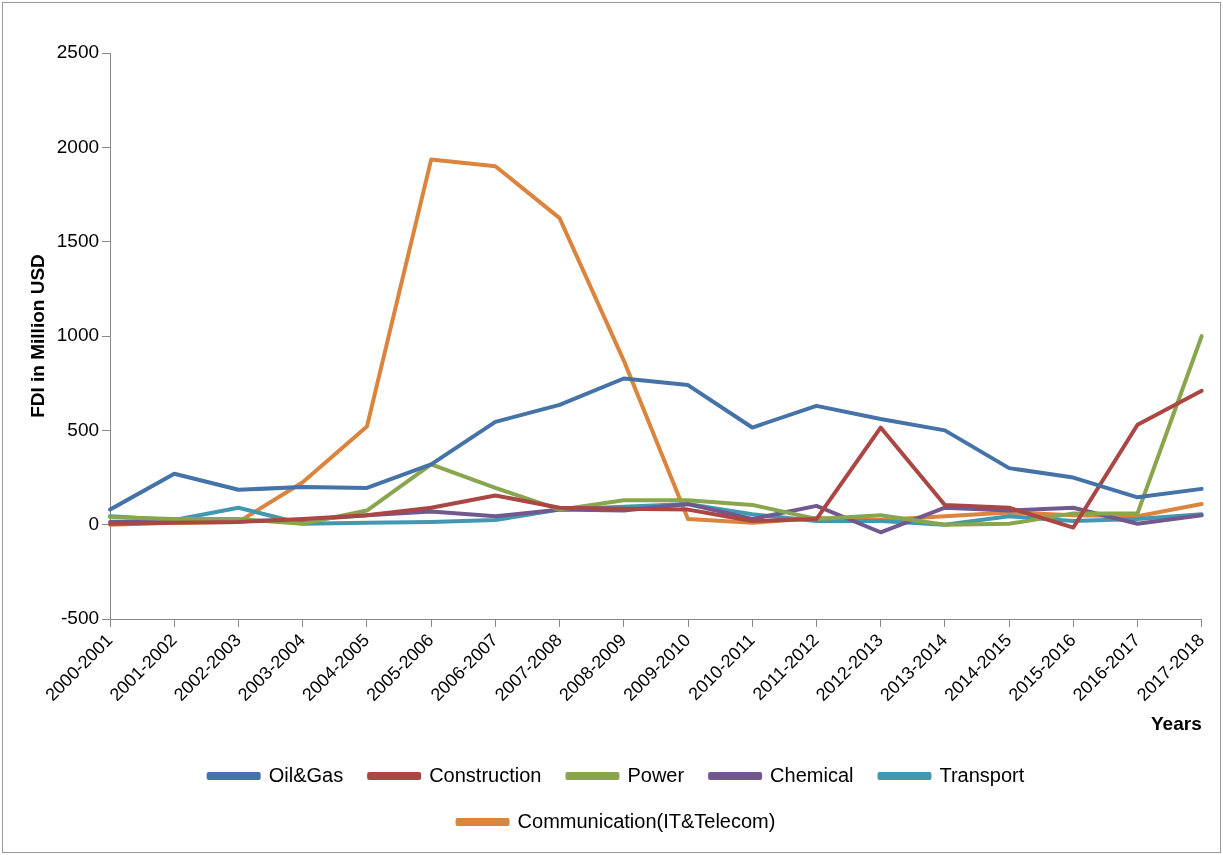 This screenshot has width=1223, height=855. What do you see at coordinates (485, 774) in the screenshot?
I see `legend-label: Construction` at bounding box center [485, 774].